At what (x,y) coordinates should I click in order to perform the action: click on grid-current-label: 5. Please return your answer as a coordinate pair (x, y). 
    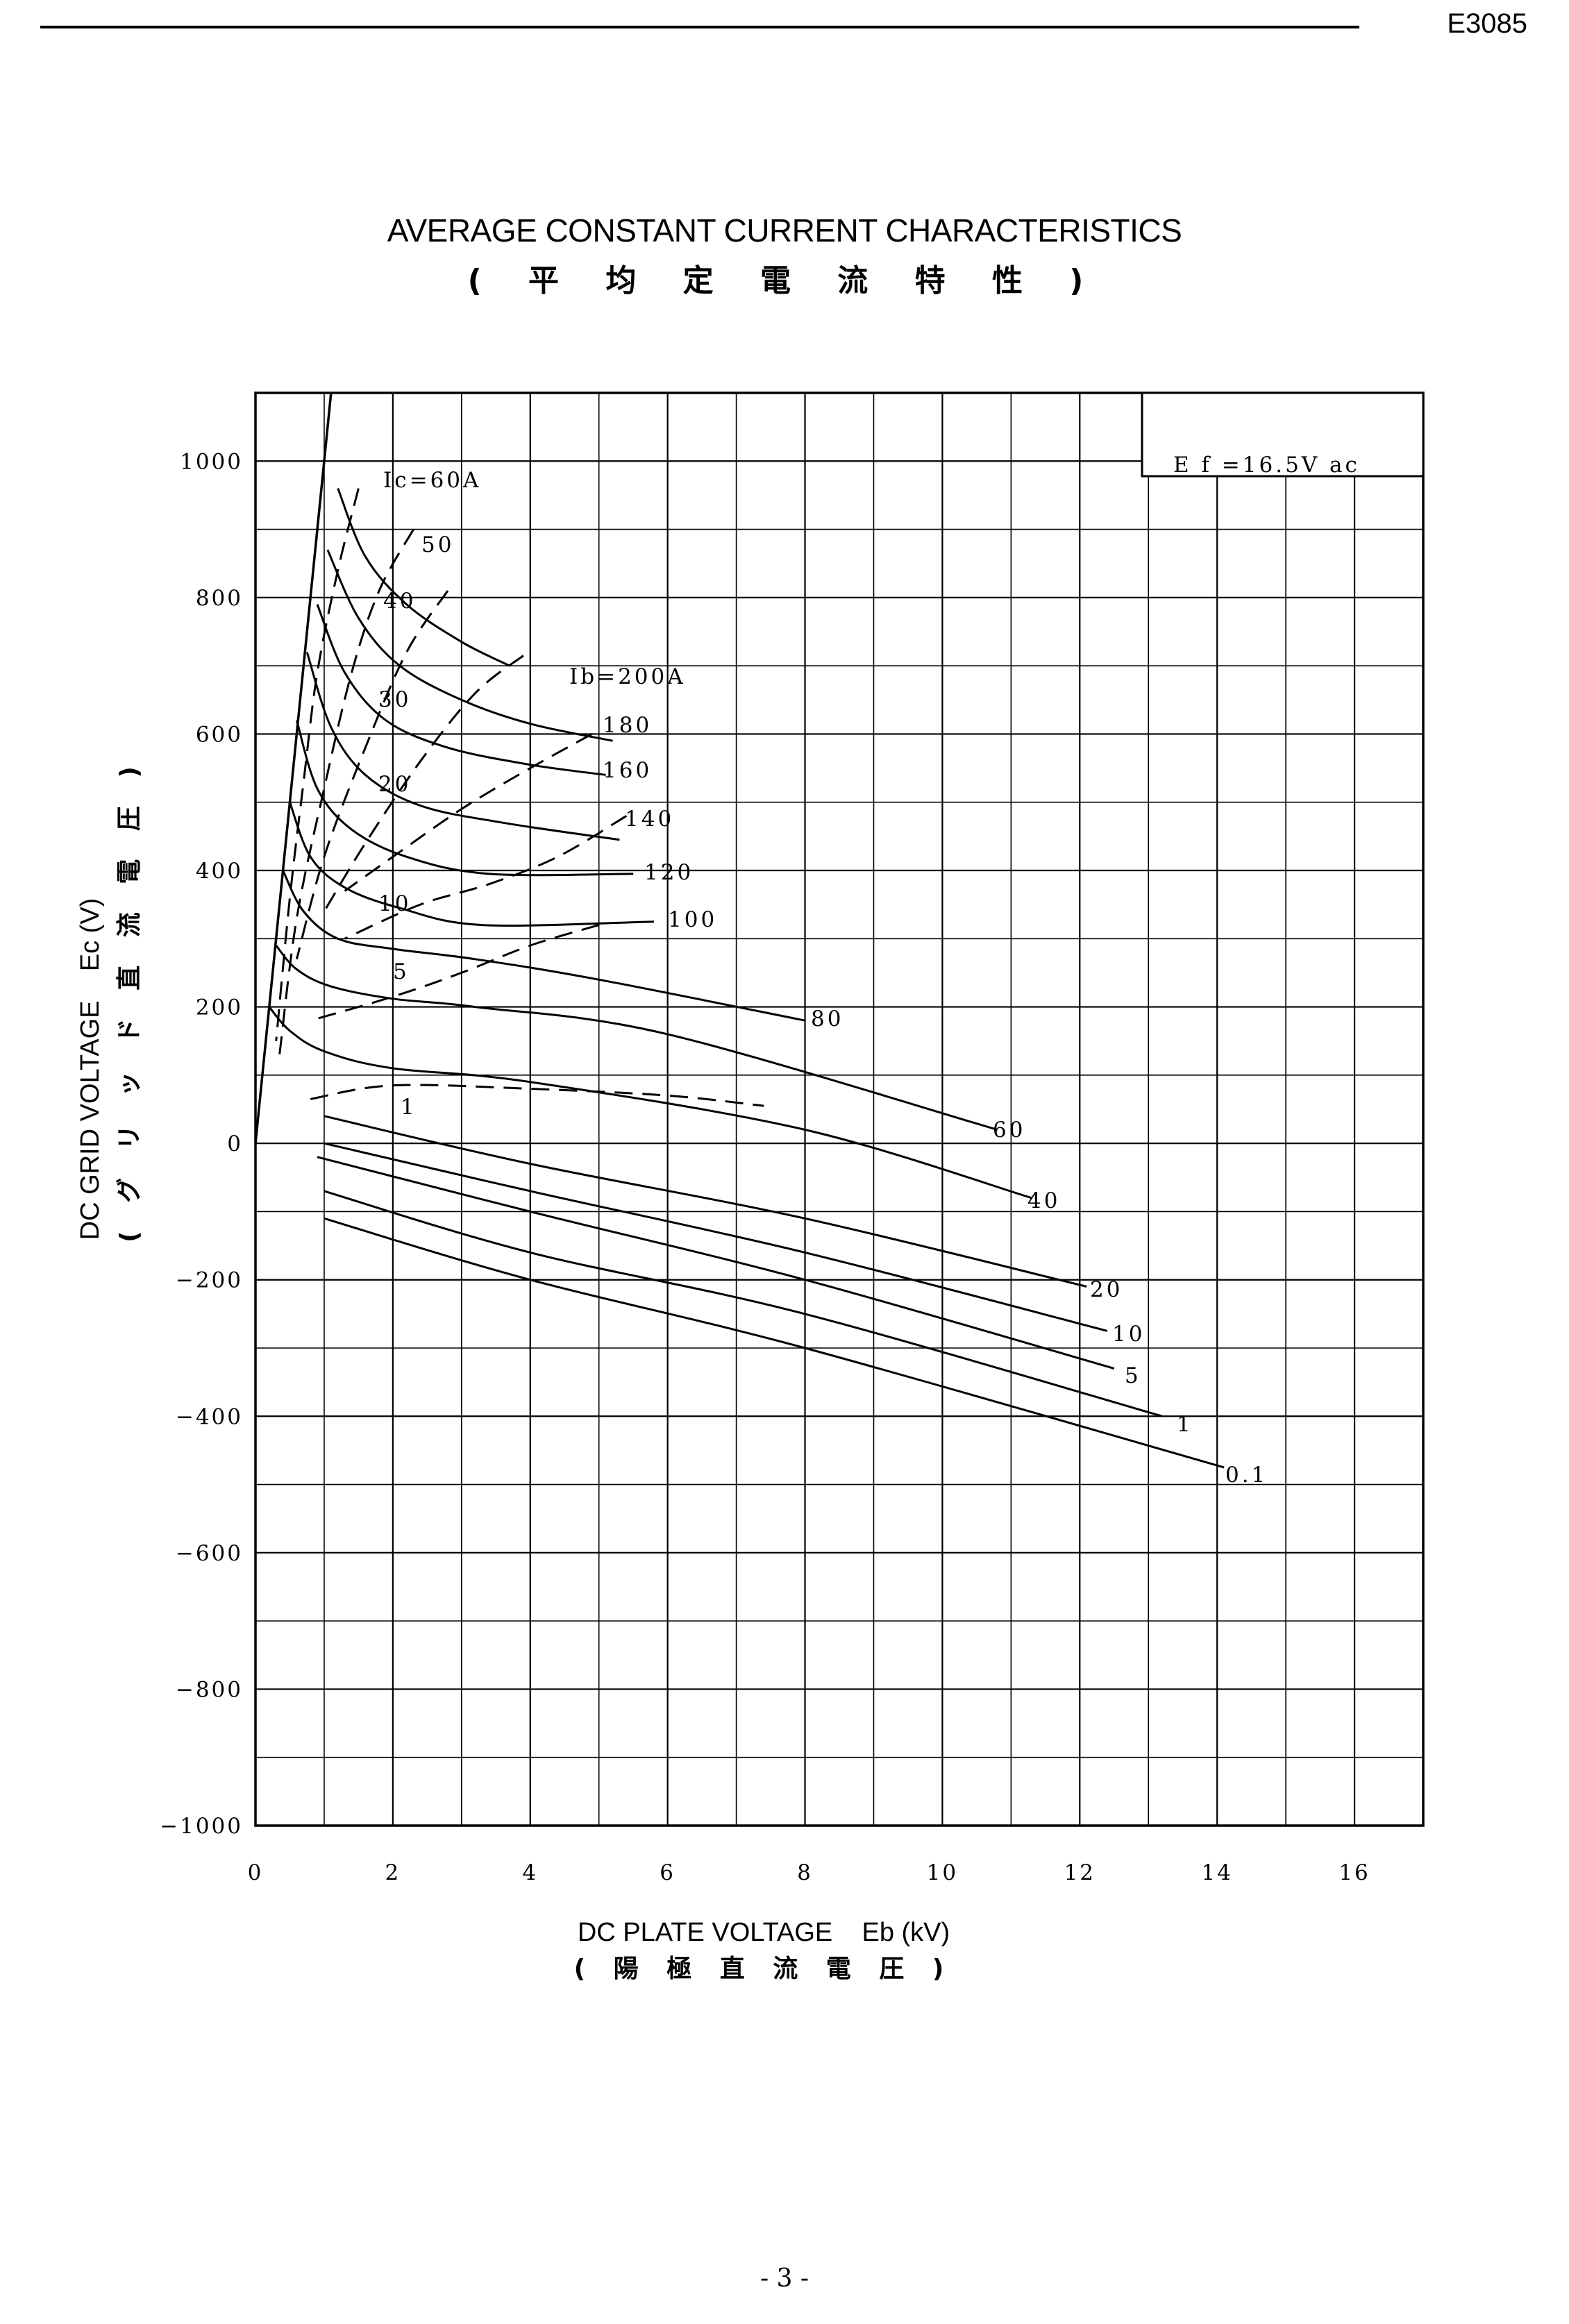
    Looking at the image, I should click on (402, 971).